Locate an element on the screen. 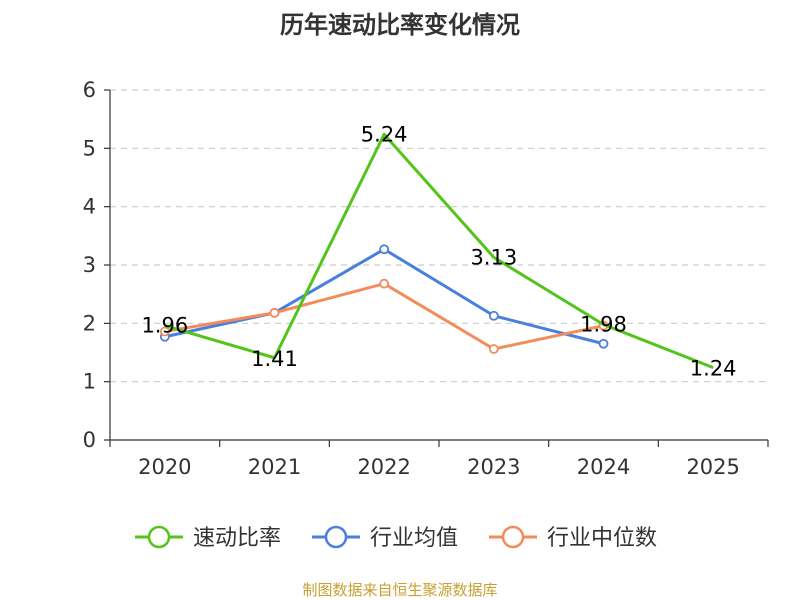  y-tick-label-4: 4 is located at coordinates (89, 207).